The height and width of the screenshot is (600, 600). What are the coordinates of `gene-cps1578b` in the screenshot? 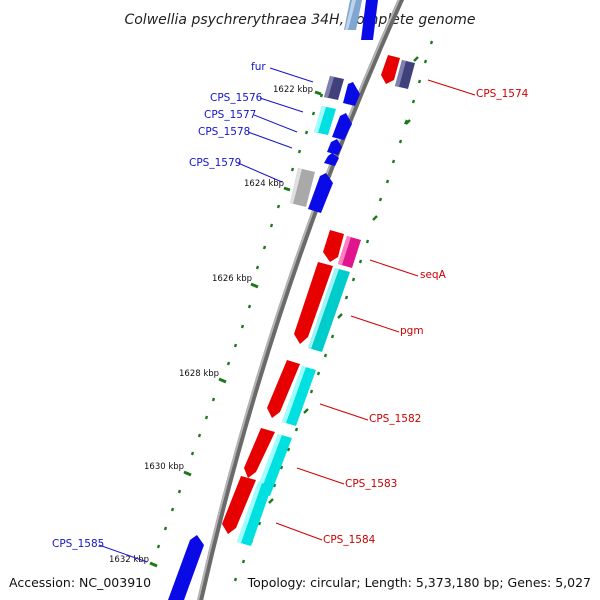 It's located at (331, 159).